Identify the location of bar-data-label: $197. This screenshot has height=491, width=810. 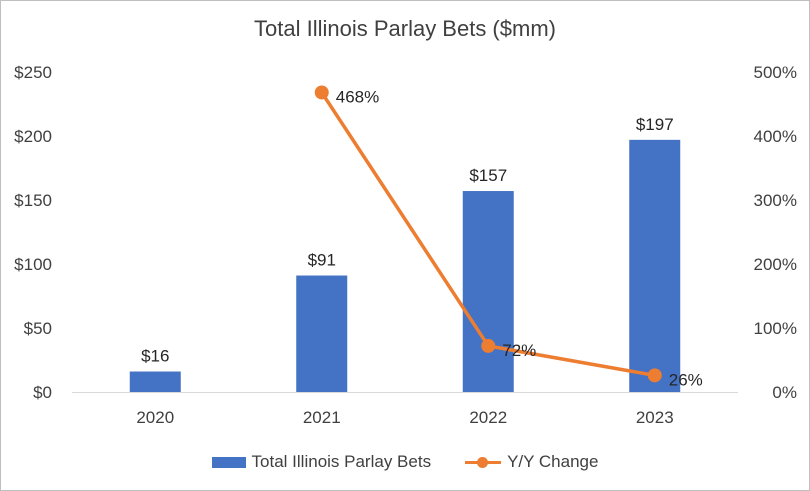
(655, 124).